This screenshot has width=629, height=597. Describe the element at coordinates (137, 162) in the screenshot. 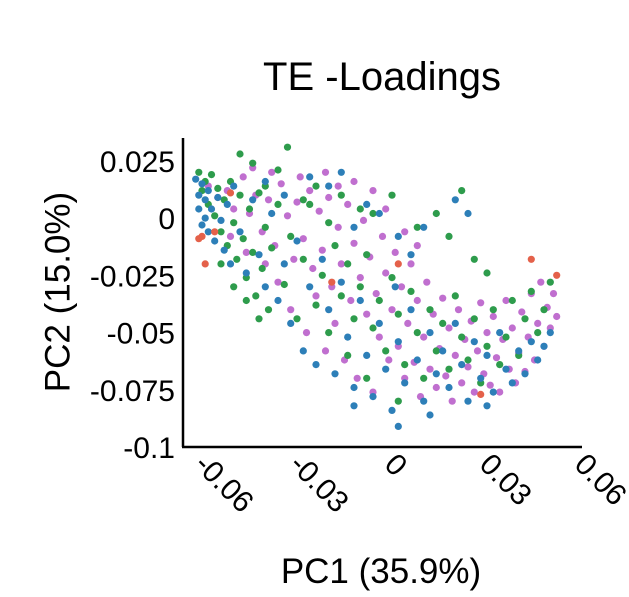

I see `y-tick-label: 0.025` at that location.